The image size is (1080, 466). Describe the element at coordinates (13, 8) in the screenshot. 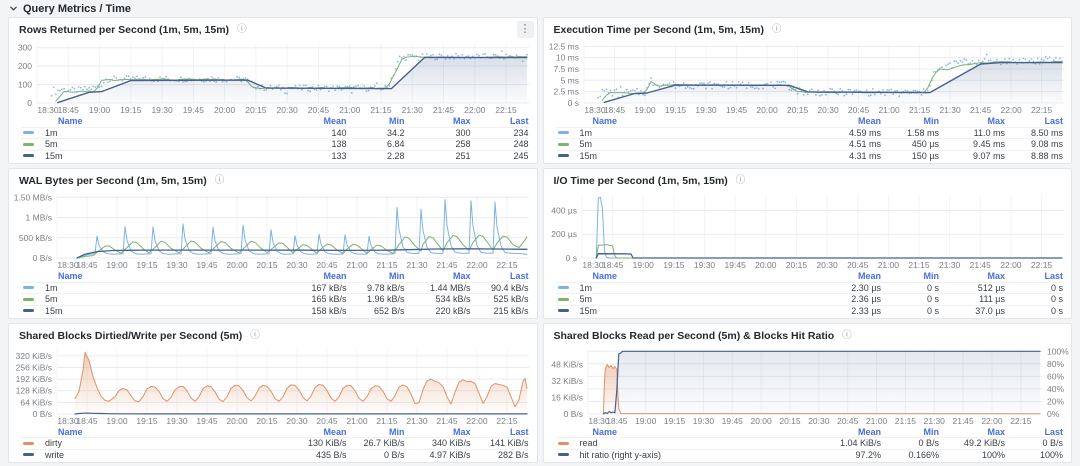

I see `chevron-down-icon` at that location.